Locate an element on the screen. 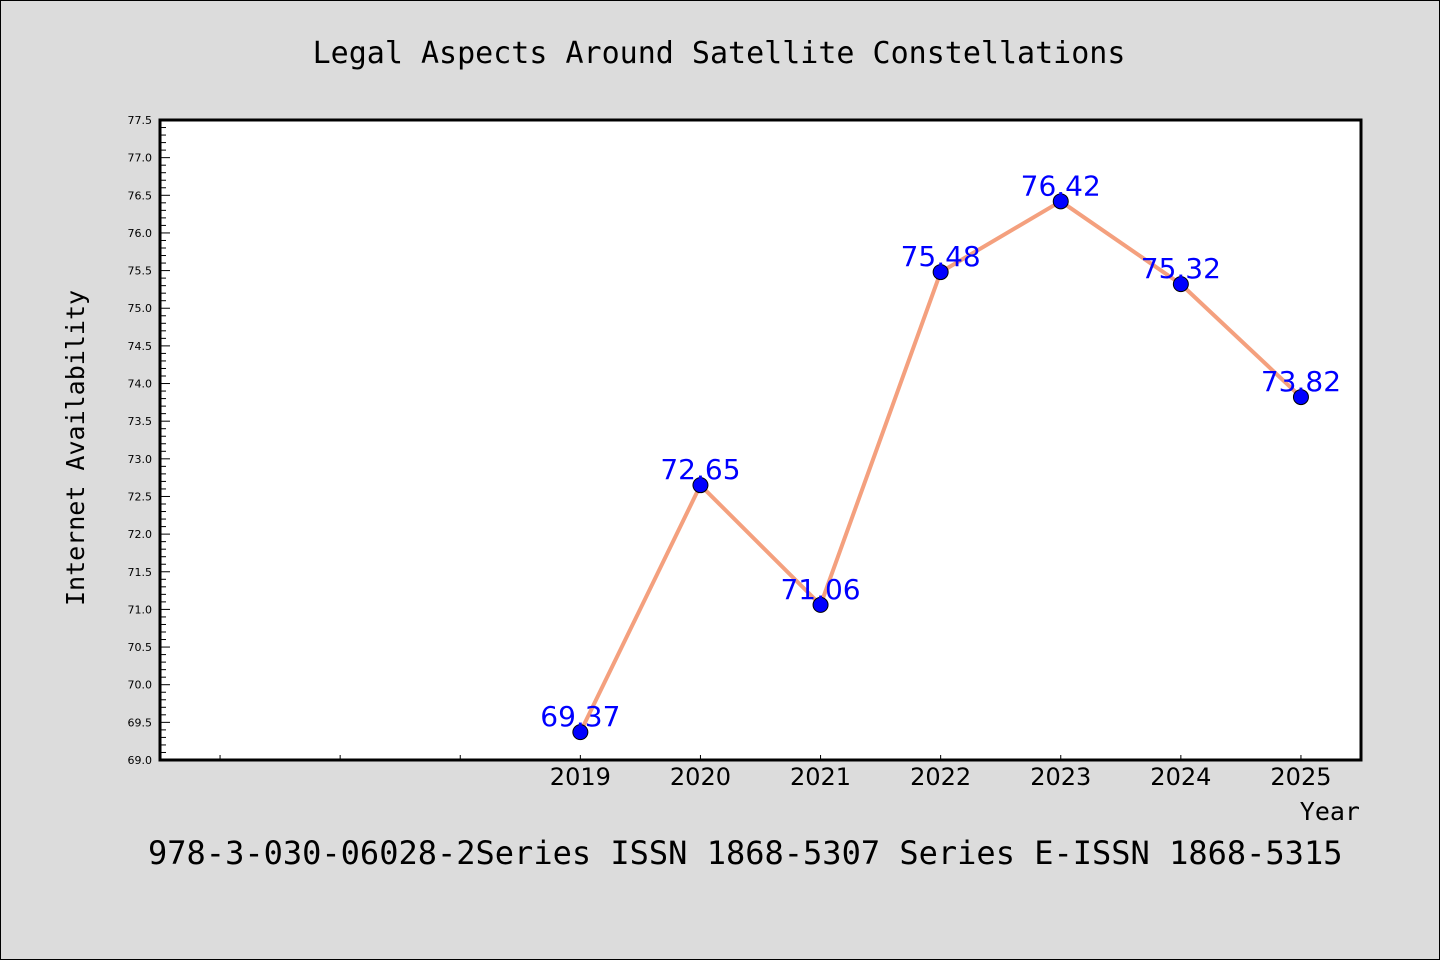 The image size is (1440, 960). y-tick-label: 71.5 is located at coordinates (140, 572).